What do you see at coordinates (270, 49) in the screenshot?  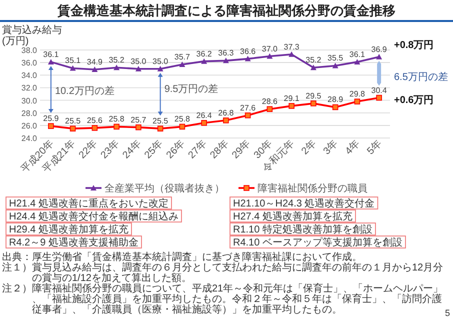 I see `data-label: 37.0` at bounding box center [270, 49].